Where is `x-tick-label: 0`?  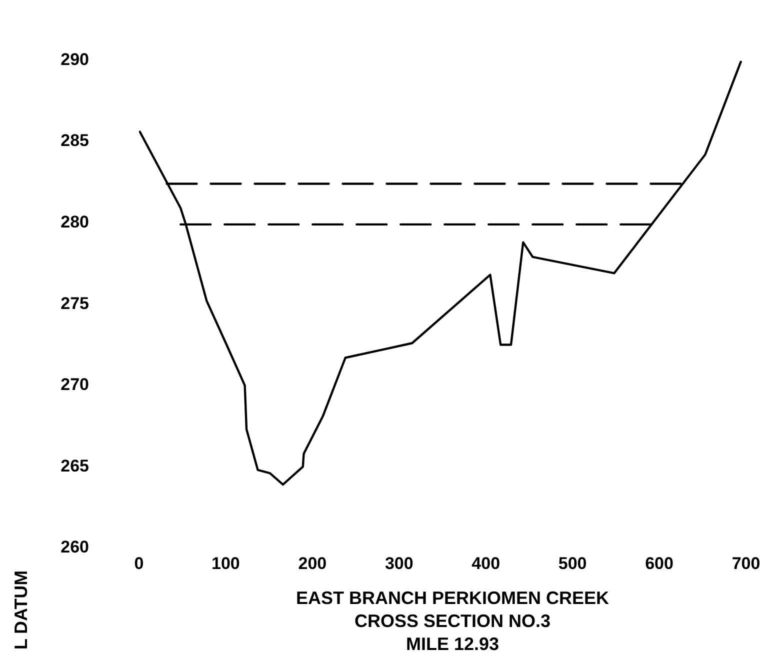 x-tick-label: 0 is located at coordinates (139, 563).